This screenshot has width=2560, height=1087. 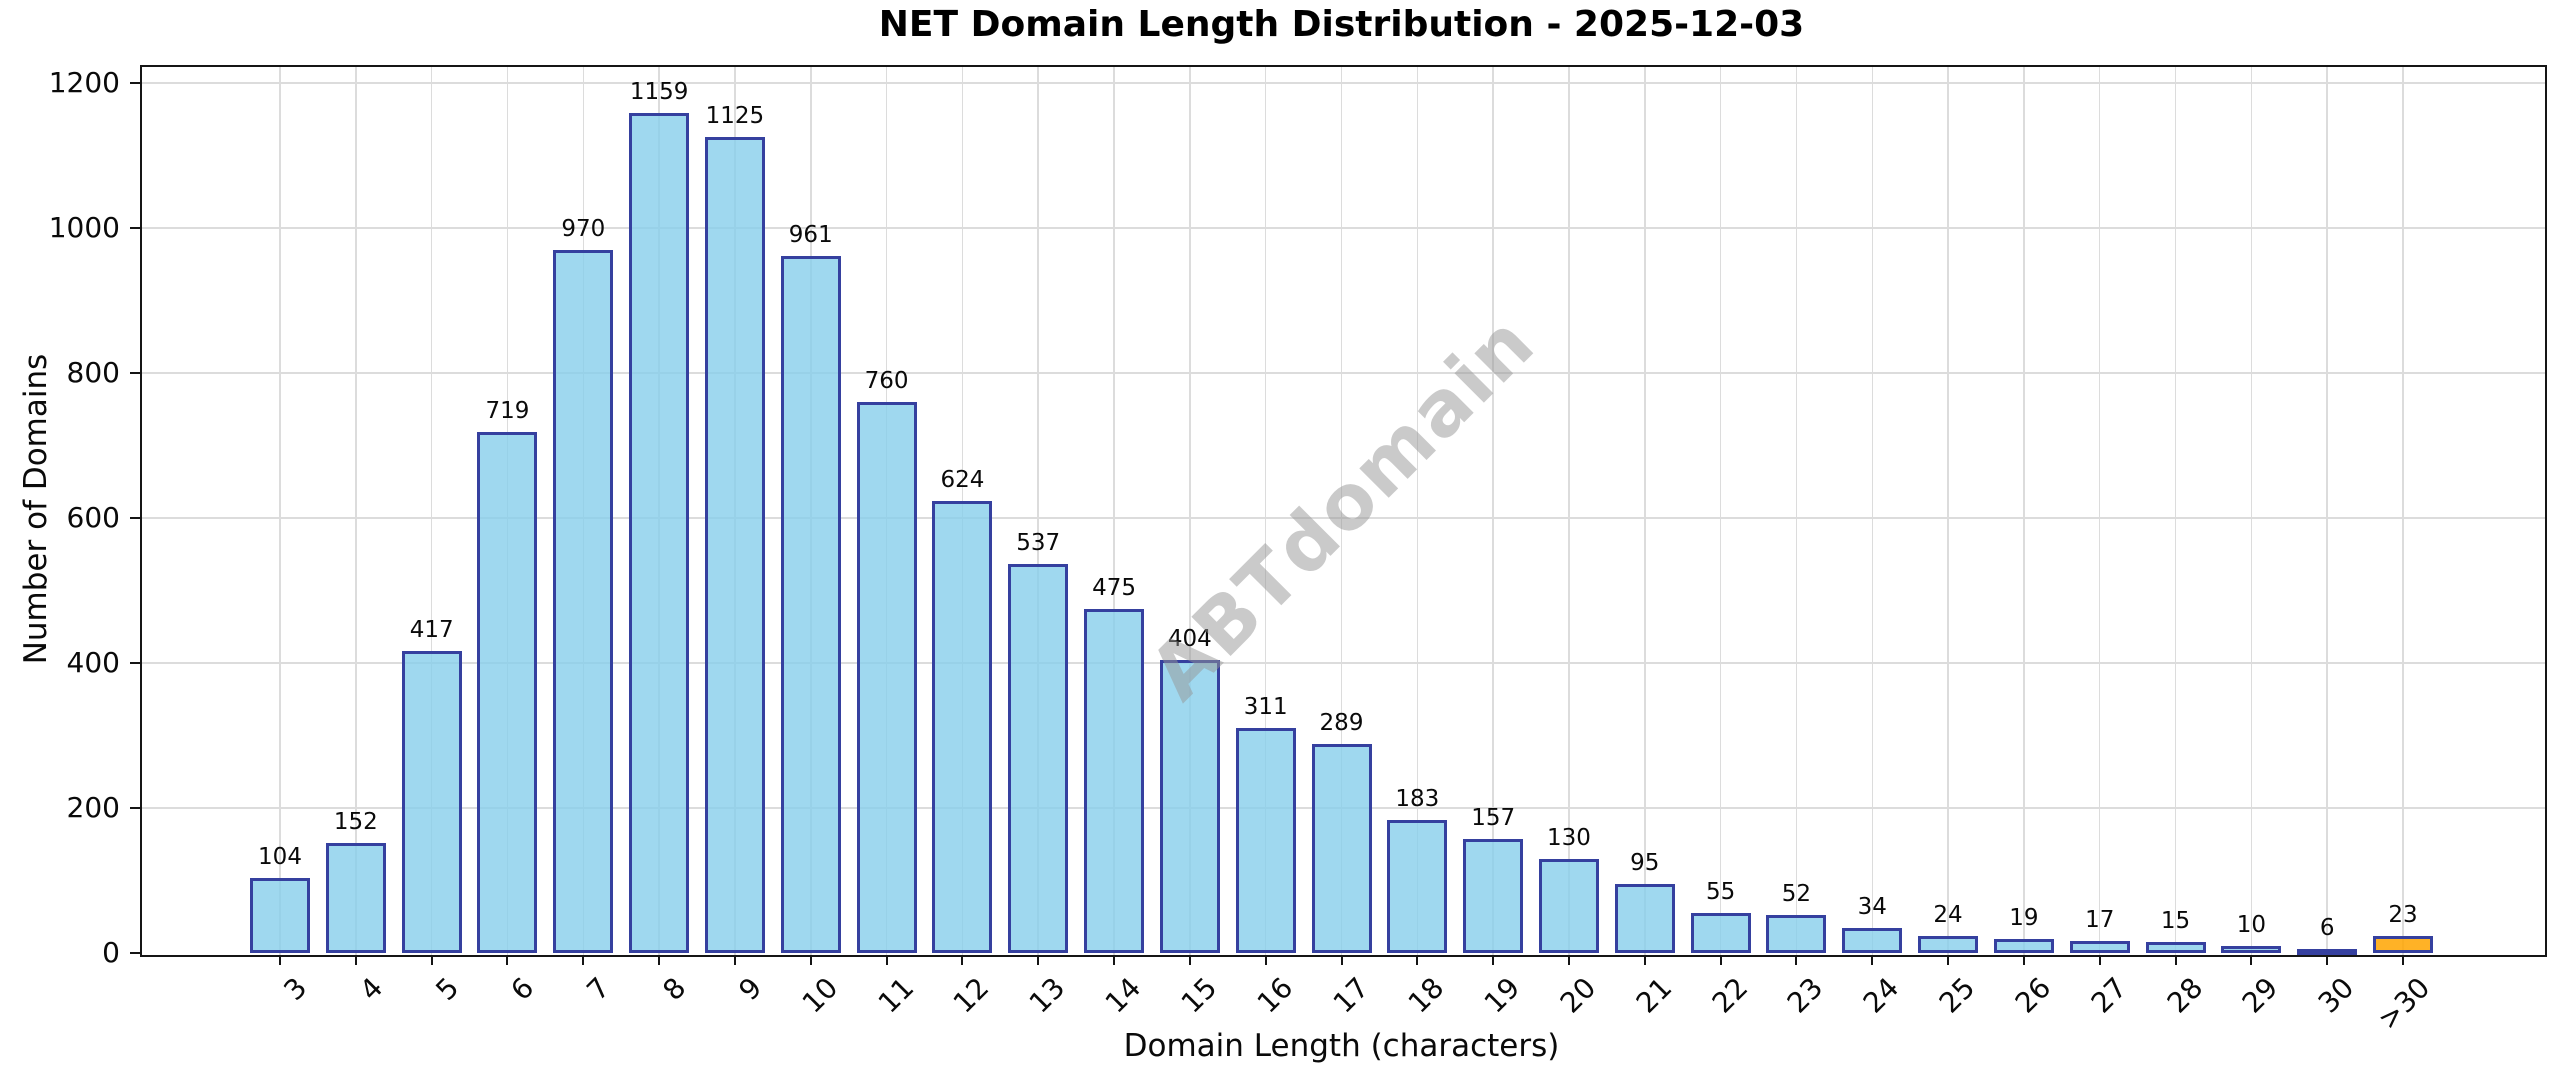 What do you see at coordinates (1654, 995) in the screenshot?
I see `x-tick-label: 21` at bounding box center [1654, 995].